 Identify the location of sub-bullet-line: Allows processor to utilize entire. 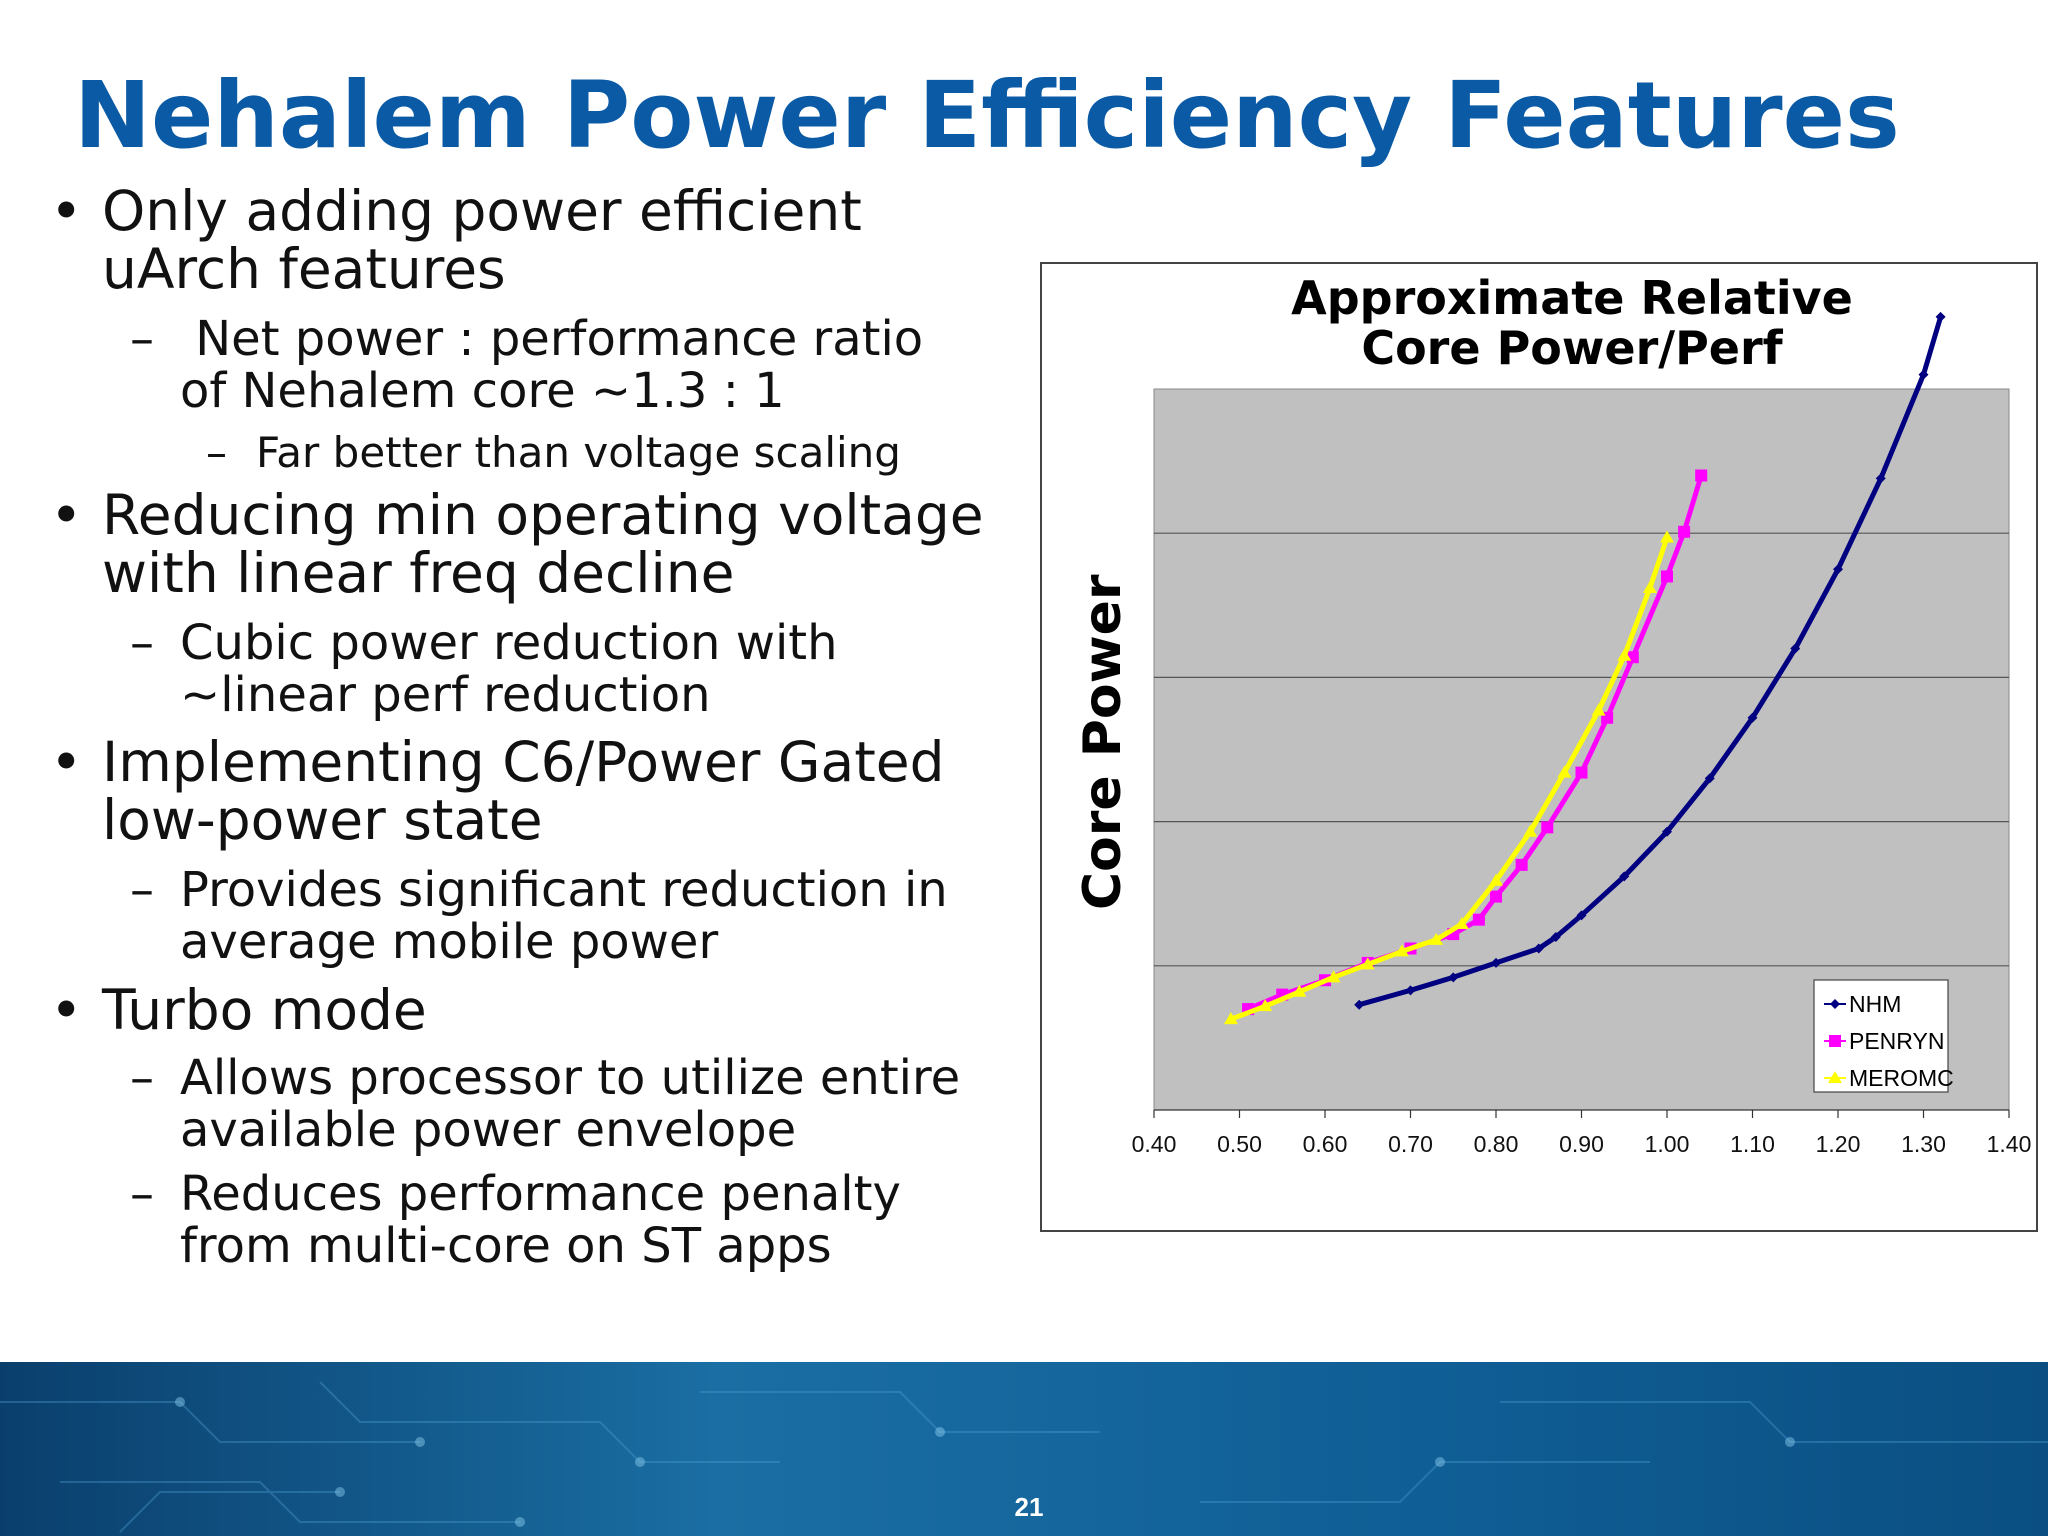
(570, 1078).